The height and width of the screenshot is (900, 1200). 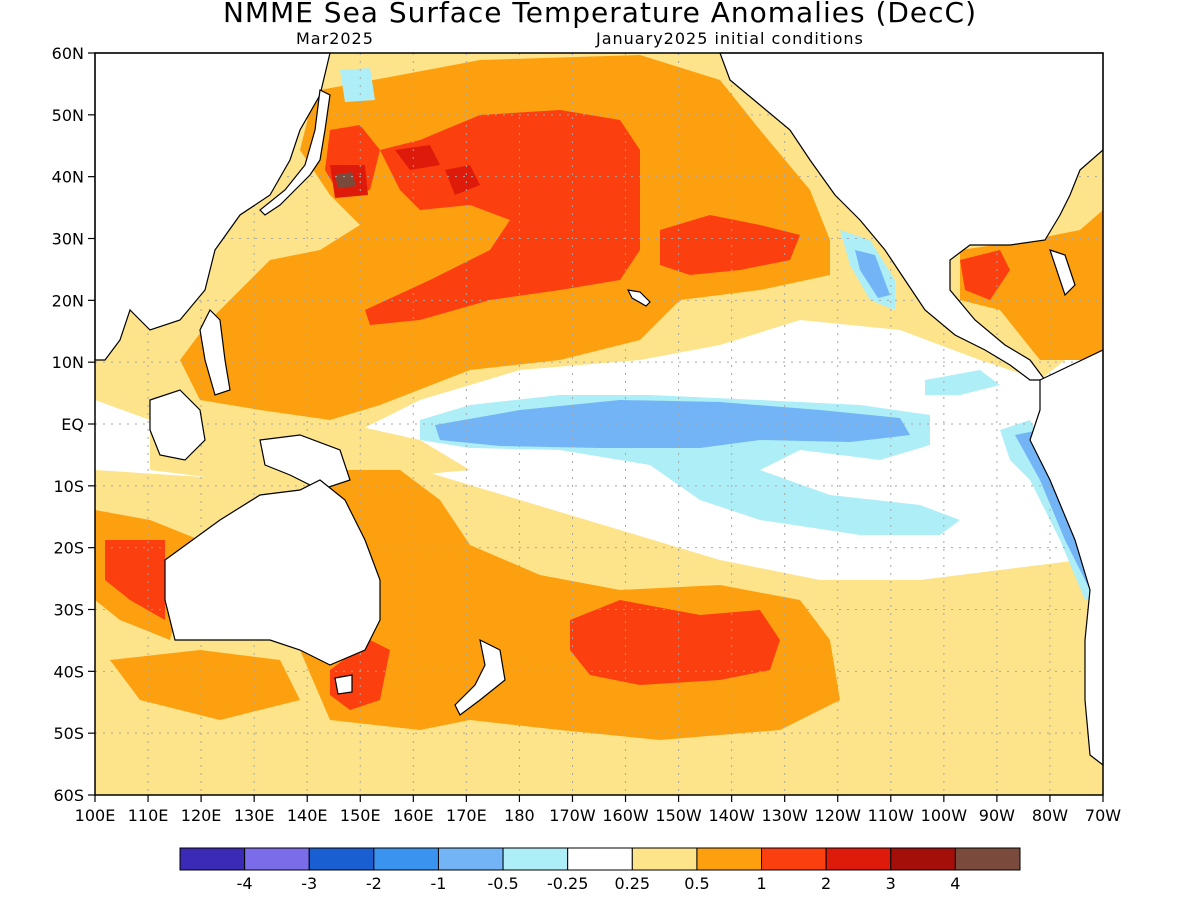 I want to click on colorbar-label: 1, so click(x=761, y=883).